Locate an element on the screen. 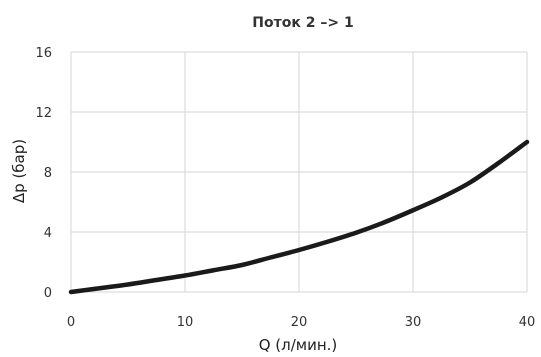 The image size is (541, 357). y-tick-label: 16 is located at coordinates (43, 53).